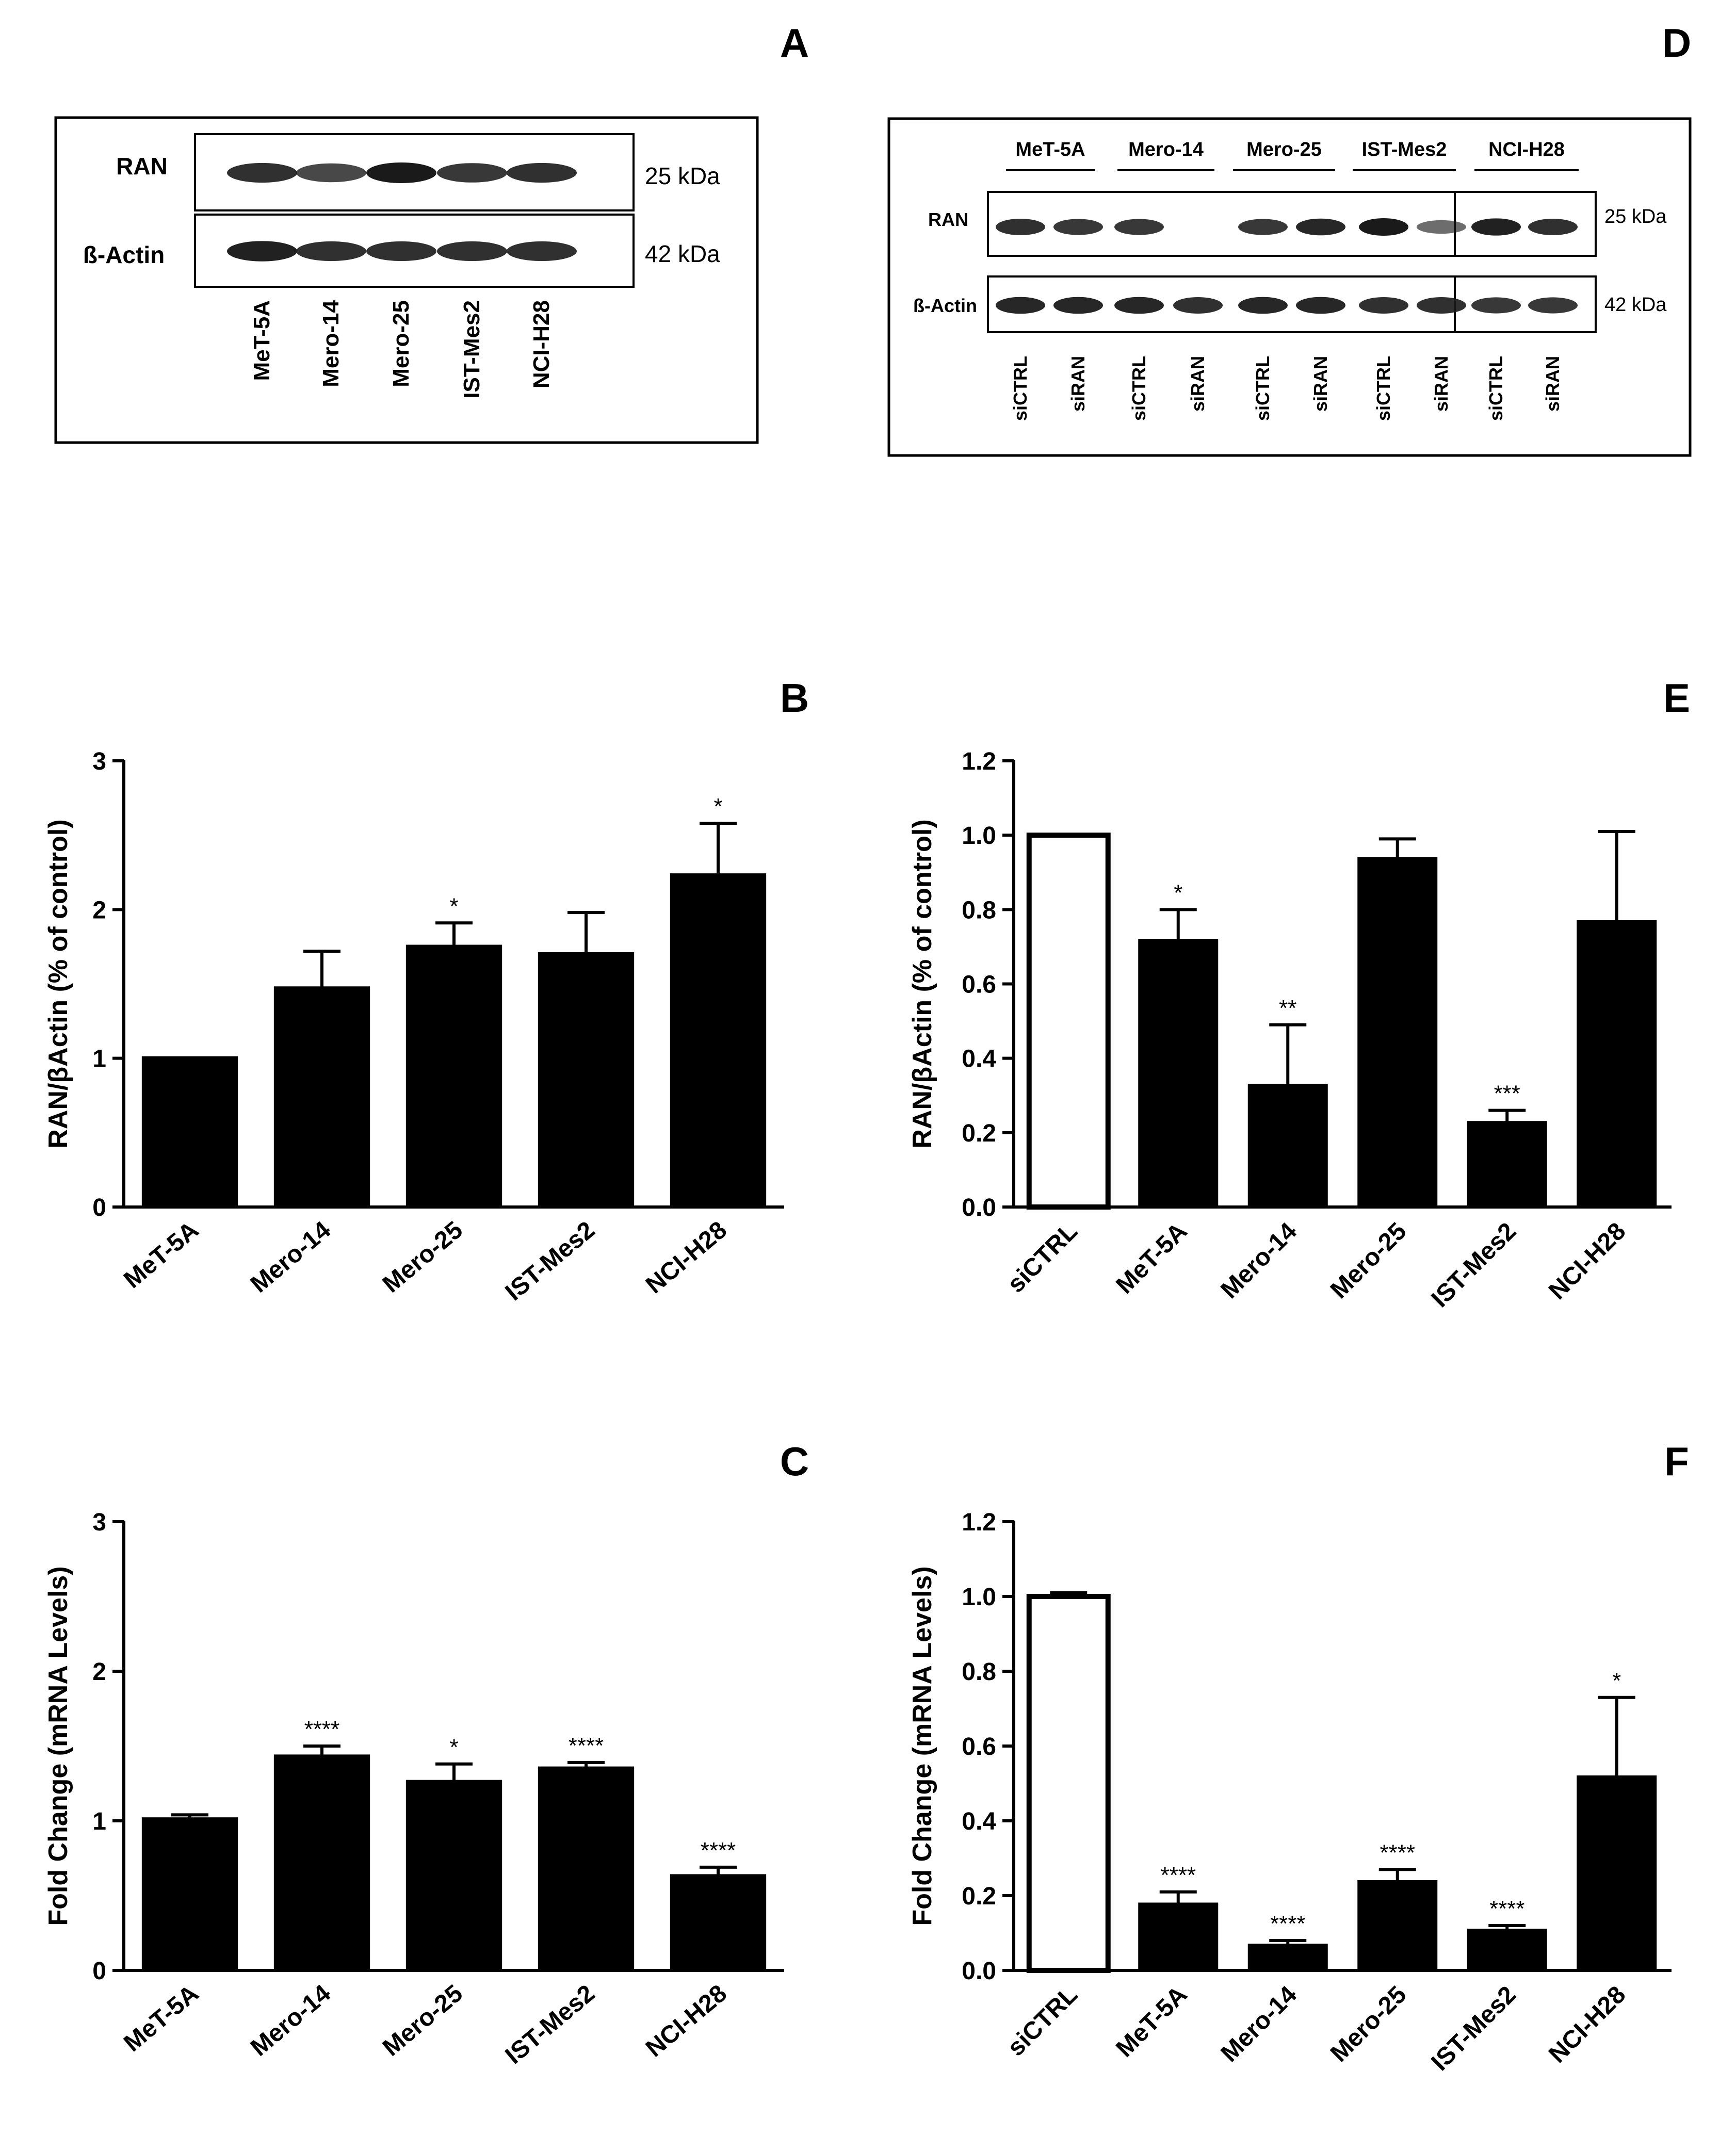 The height and width of the screenshot is (2136, 1736). What do you see at coordinates (979, 1059) in the screenshot?
I see `chart-e-y-tick-label-2: 0.4` at bounding box center [979, 1059].